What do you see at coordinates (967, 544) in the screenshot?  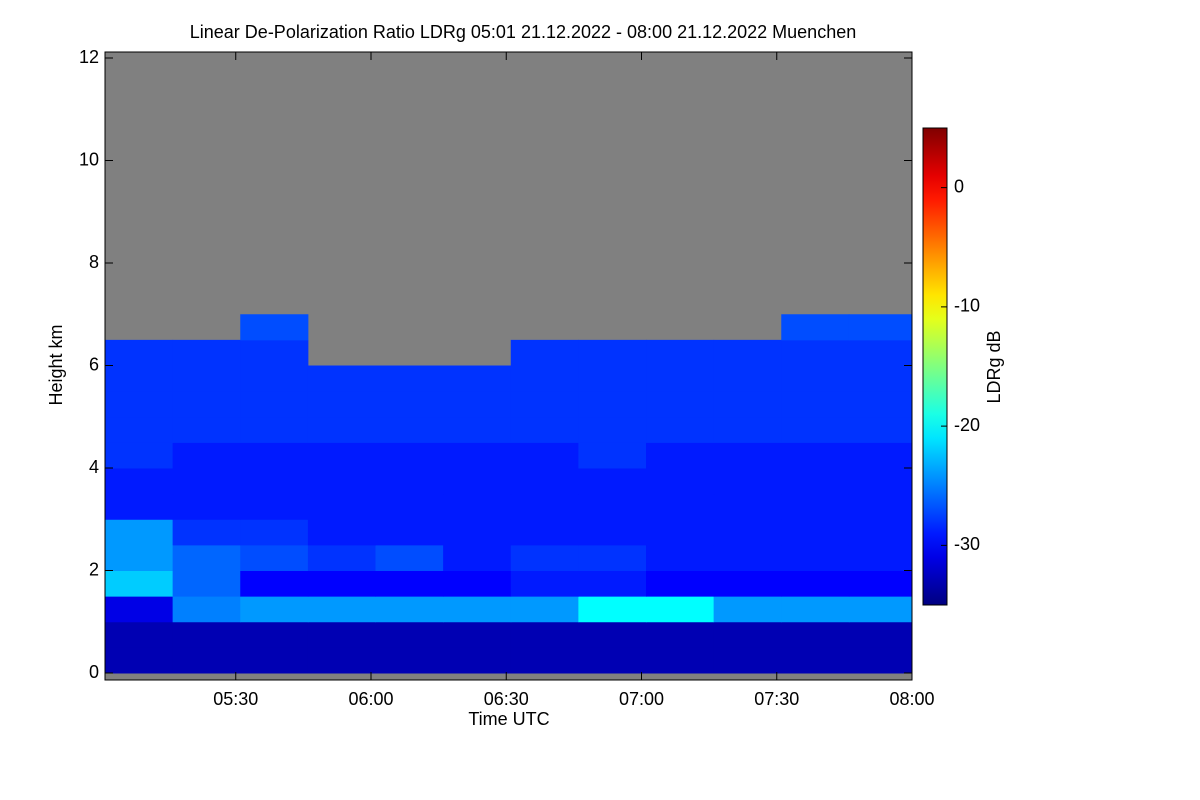 I see `colorbar-tick-label: -30` at bounding box center [967, 544].